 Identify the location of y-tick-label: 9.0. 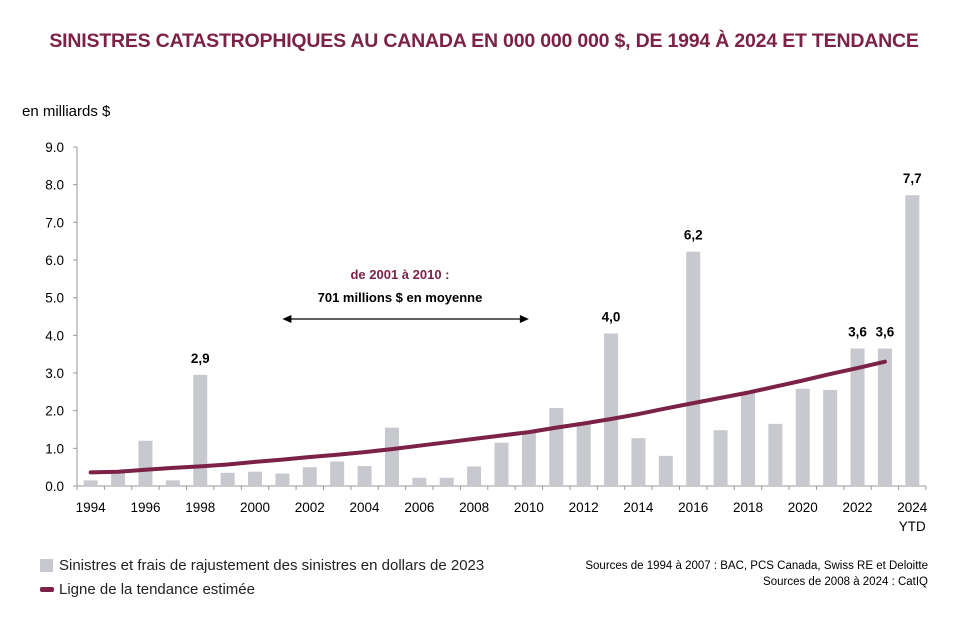
(54, 147).